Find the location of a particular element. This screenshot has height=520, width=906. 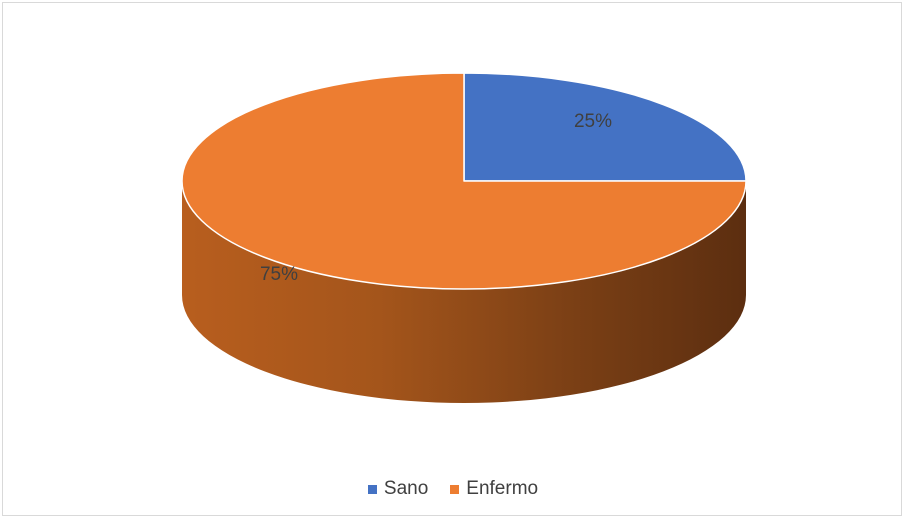

legend-item-sano: Sano is located at coordinates (398, 489).